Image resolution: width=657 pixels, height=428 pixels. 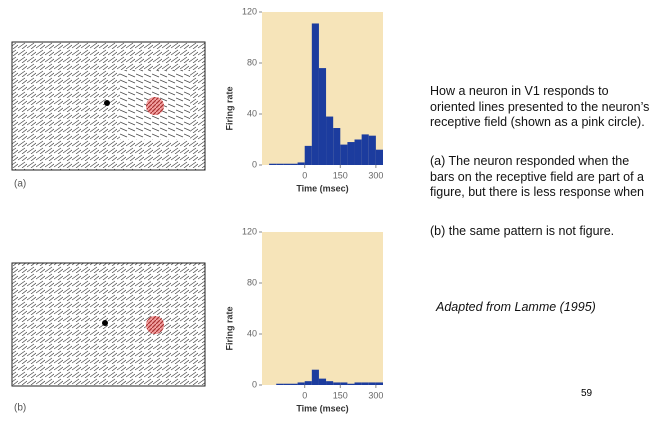 I want to click on credit: Adapted from Lamme (1995), so click(x=516, y=307).